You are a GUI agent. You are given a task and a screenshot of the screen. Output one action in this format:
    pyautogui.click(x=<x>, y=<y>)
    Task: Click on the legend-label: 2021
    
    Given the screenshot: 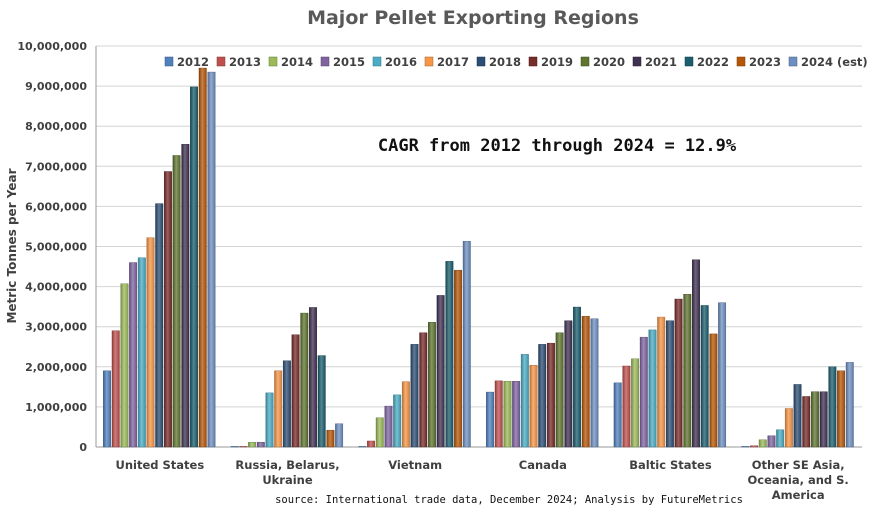 What is the action you would take?
    pyautogui.click(x=661, y=62)
    